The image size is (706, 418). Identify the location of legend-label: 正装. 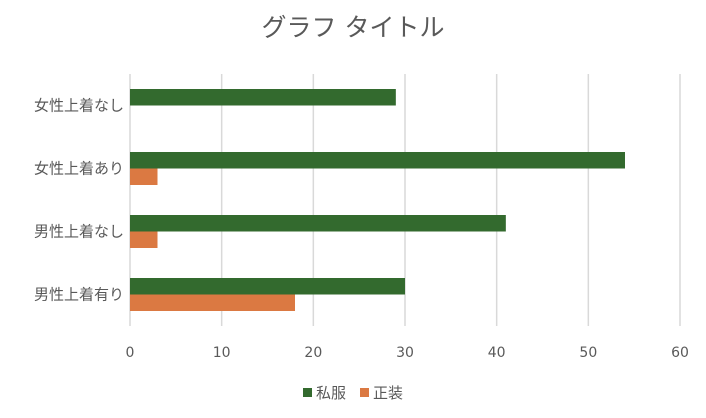
(388, 393).